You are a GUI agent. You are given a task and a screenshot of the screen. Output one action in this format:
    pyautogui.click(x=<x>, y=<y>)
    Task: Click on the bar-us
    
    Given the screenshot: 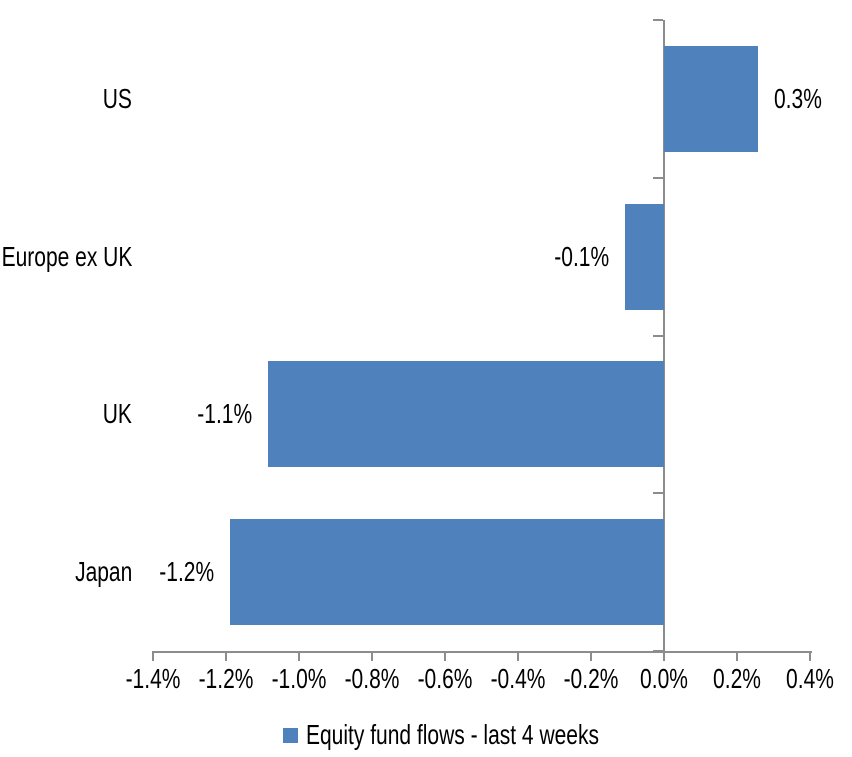 What is the action you would take?
    pyautogui.click(x=711, y=99)
    